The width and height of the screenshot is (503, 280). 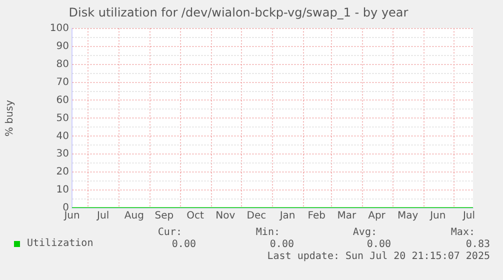 What do you see at coordinates (59, 28) in the screenshot?
I see `y-tick-label: 100` at bounding box center [59, 28].